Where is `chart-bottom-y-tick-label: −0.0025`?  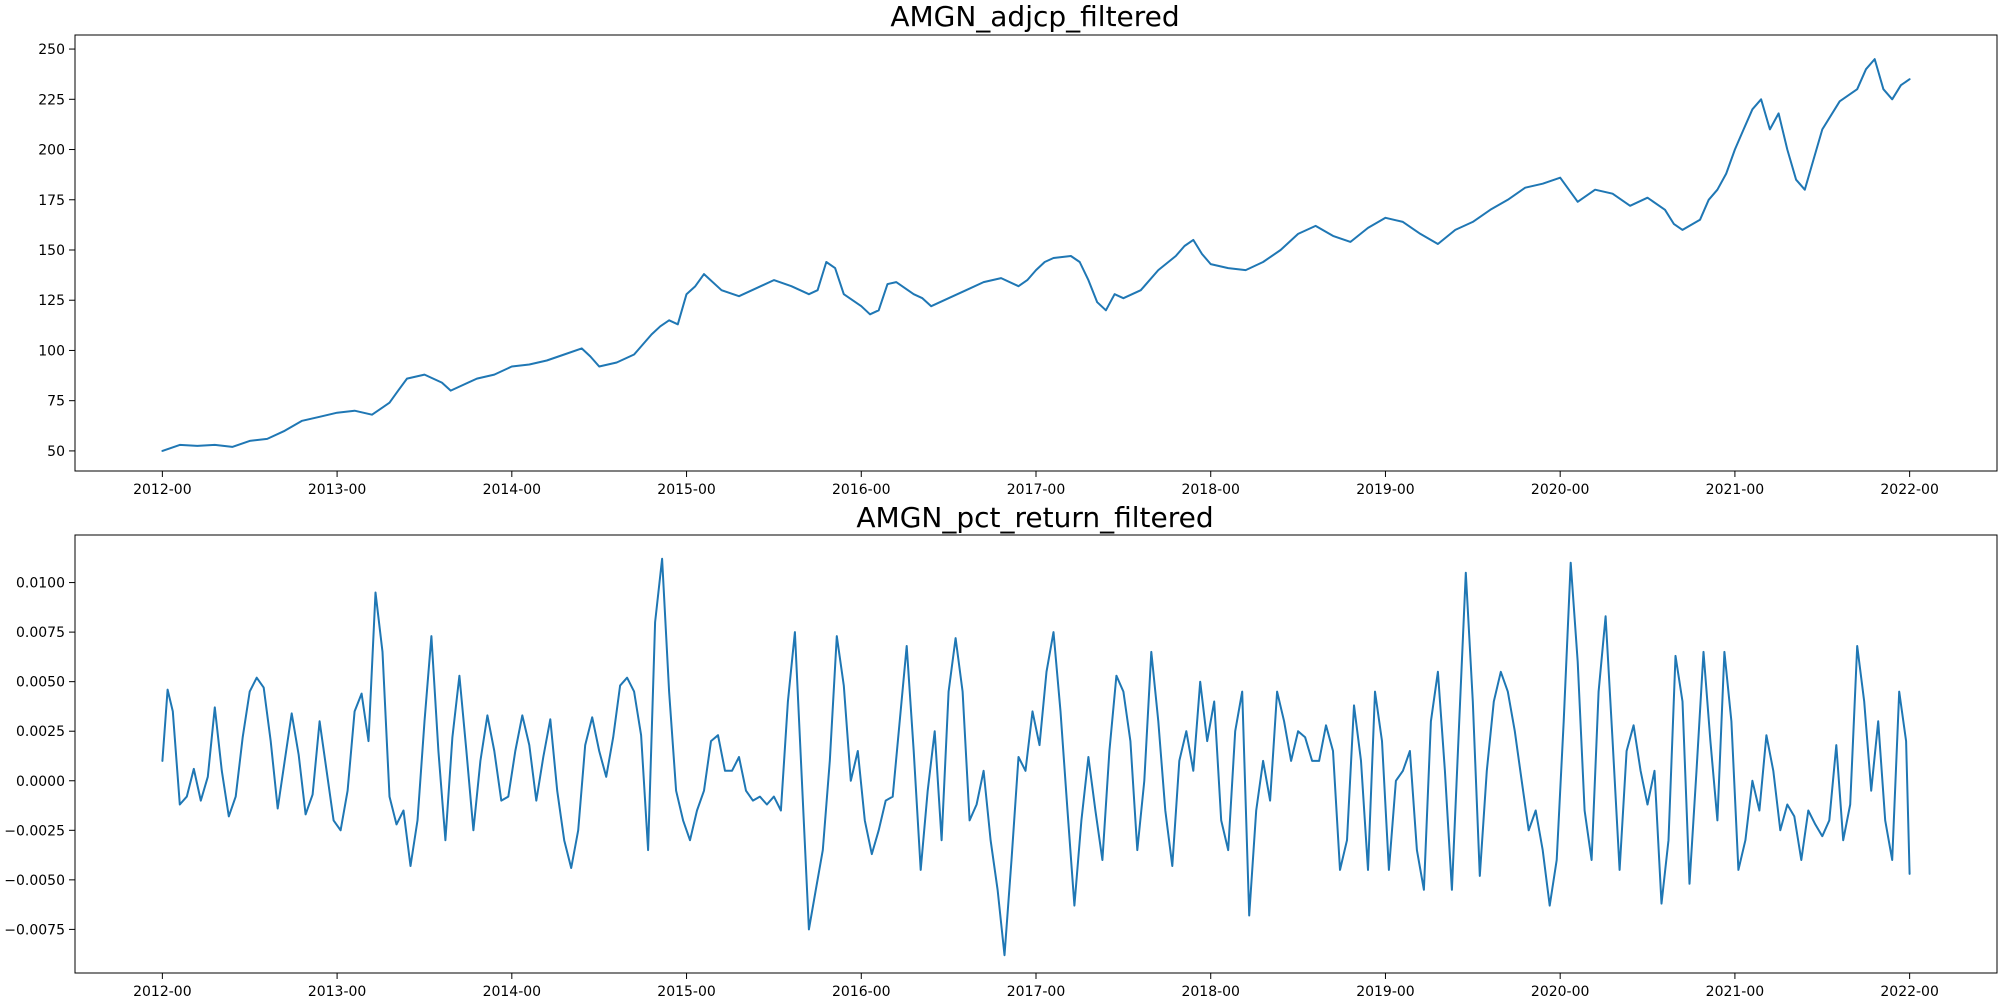
chart-bottom-y-tick-label: −0.0025 is located at coordinates (34, 831).